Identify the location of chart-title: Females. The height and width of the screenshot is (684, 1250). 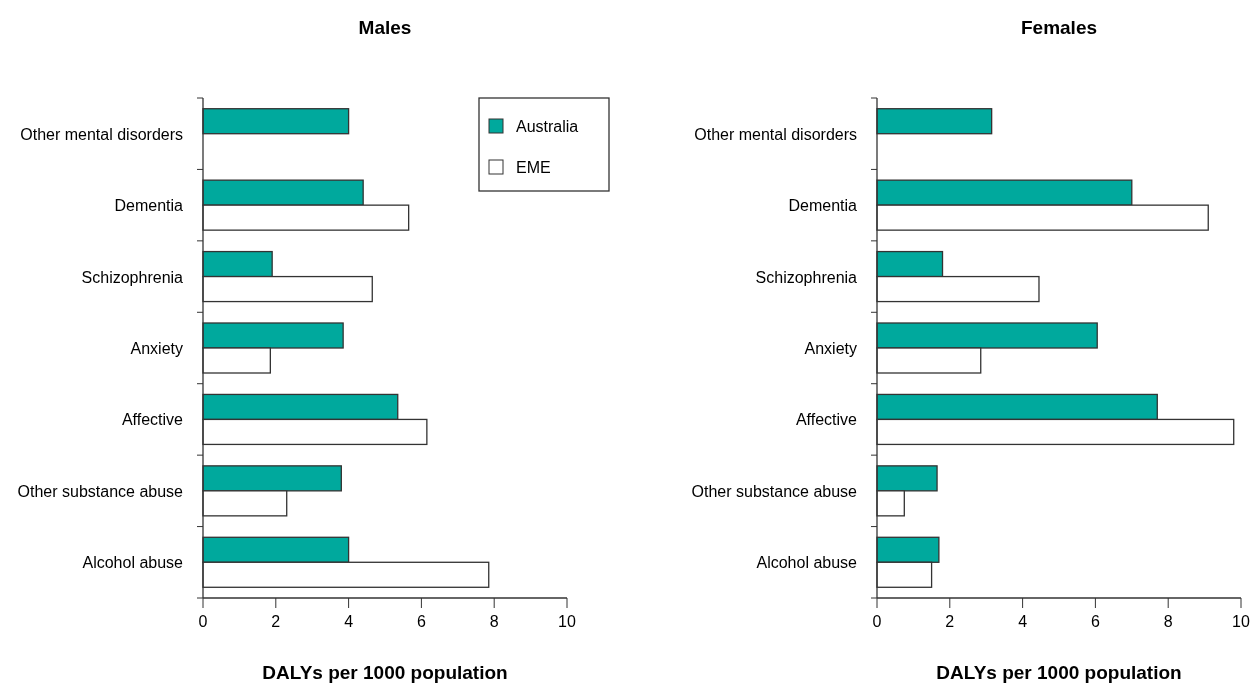
(1059, 27).